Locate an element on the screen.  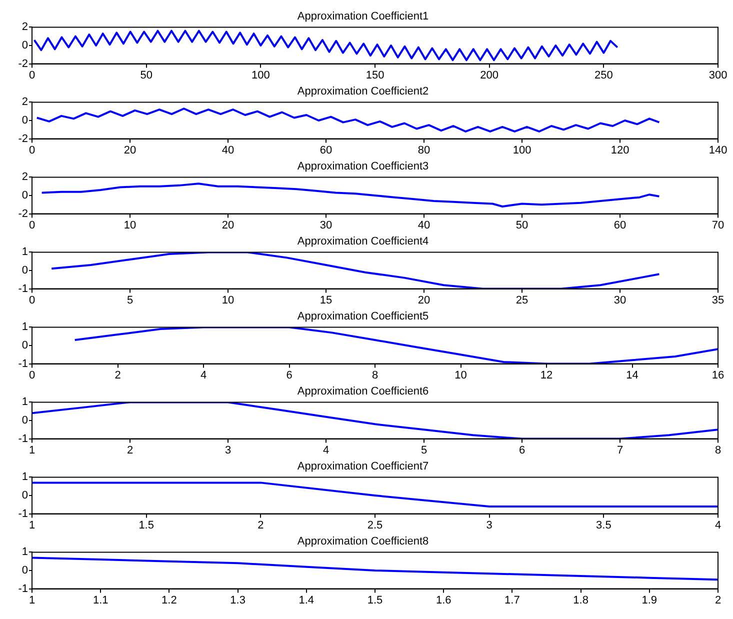
x-tick-label: 12 is located at coordinates (546, 375).